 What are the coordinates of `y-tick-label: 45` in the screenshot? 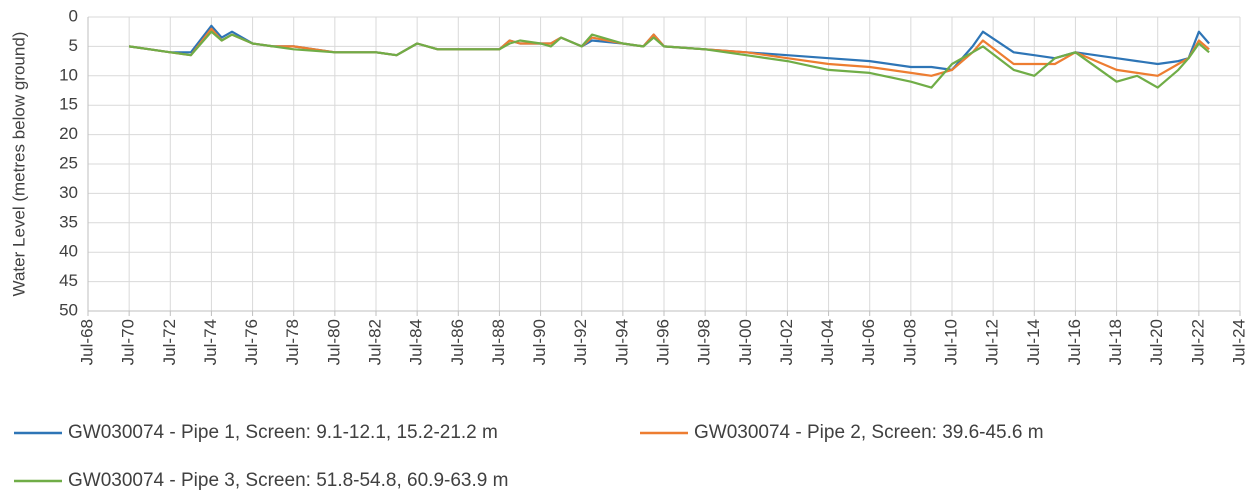 It's located at (68, 280).